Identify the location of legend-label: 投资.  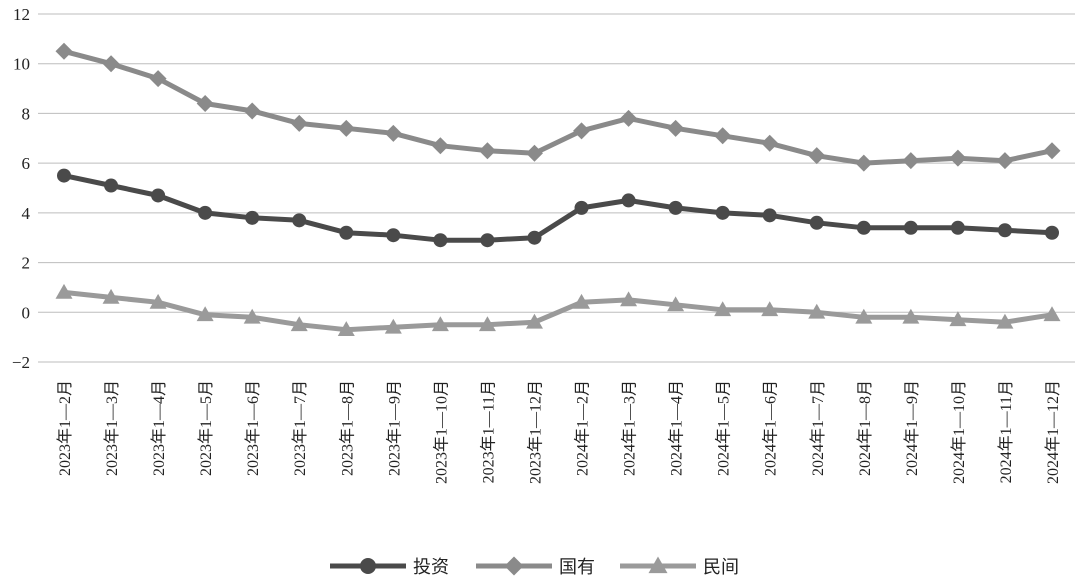
(431, 567).